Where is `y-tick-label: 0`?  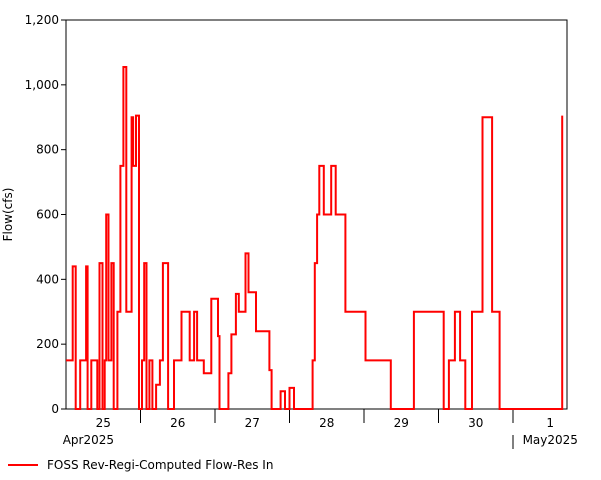 y-tick-label: 0 is located at coordinates (55, 409).